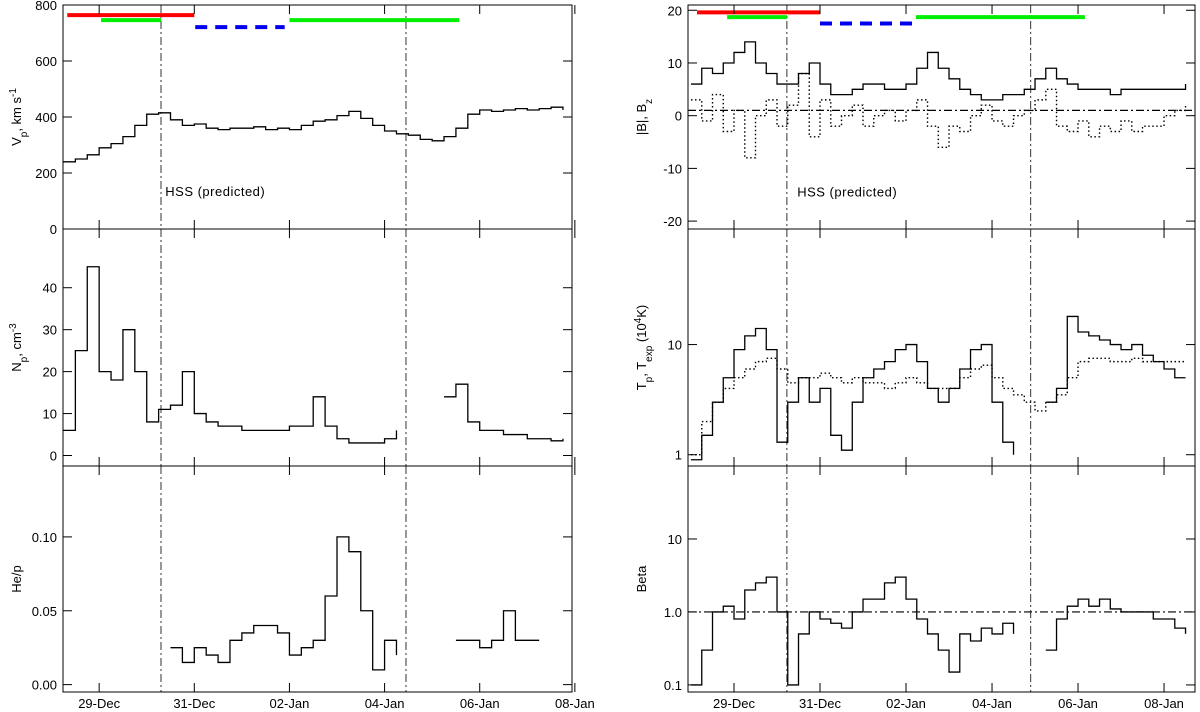  What do you see at coordinates (641, 369) in the screenshot?
I see `y-axis-label-part: , T` at bounding box center [641, 369].